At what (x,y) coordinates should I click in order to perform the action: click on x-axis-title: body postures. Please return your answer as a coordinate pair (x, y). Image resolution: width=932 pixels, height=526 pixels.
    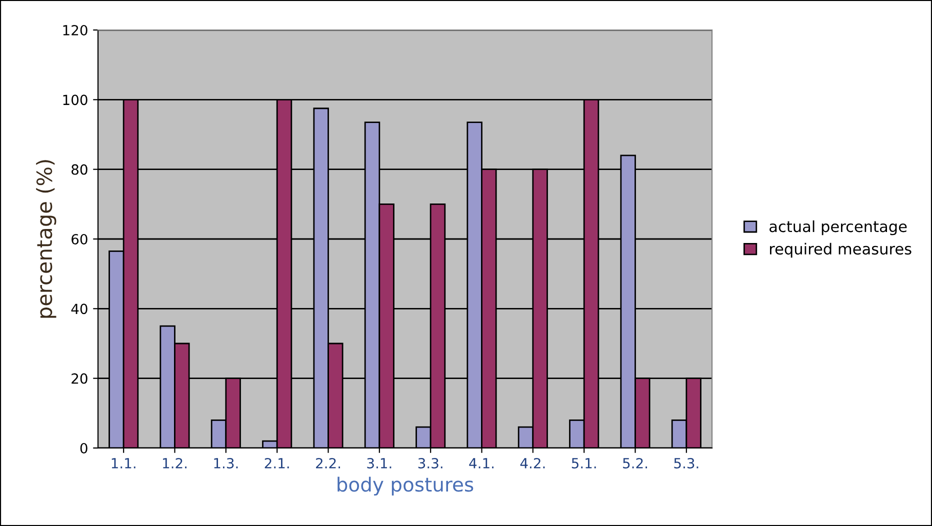
    Looking at the image, I should click on (406, 486).